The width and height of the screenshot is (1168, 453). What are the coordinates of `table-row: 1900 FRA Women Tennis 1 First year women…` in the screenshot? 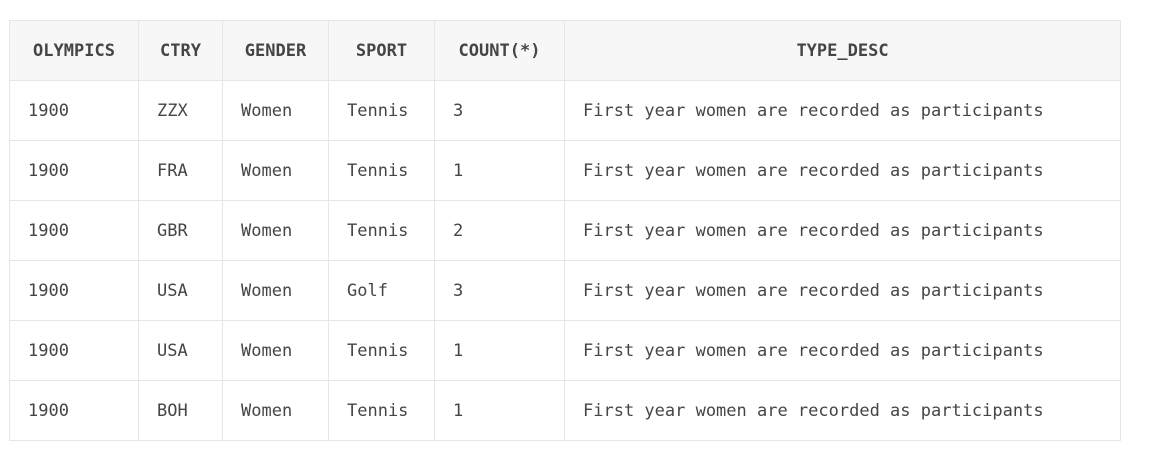 It's located at (565, 170).